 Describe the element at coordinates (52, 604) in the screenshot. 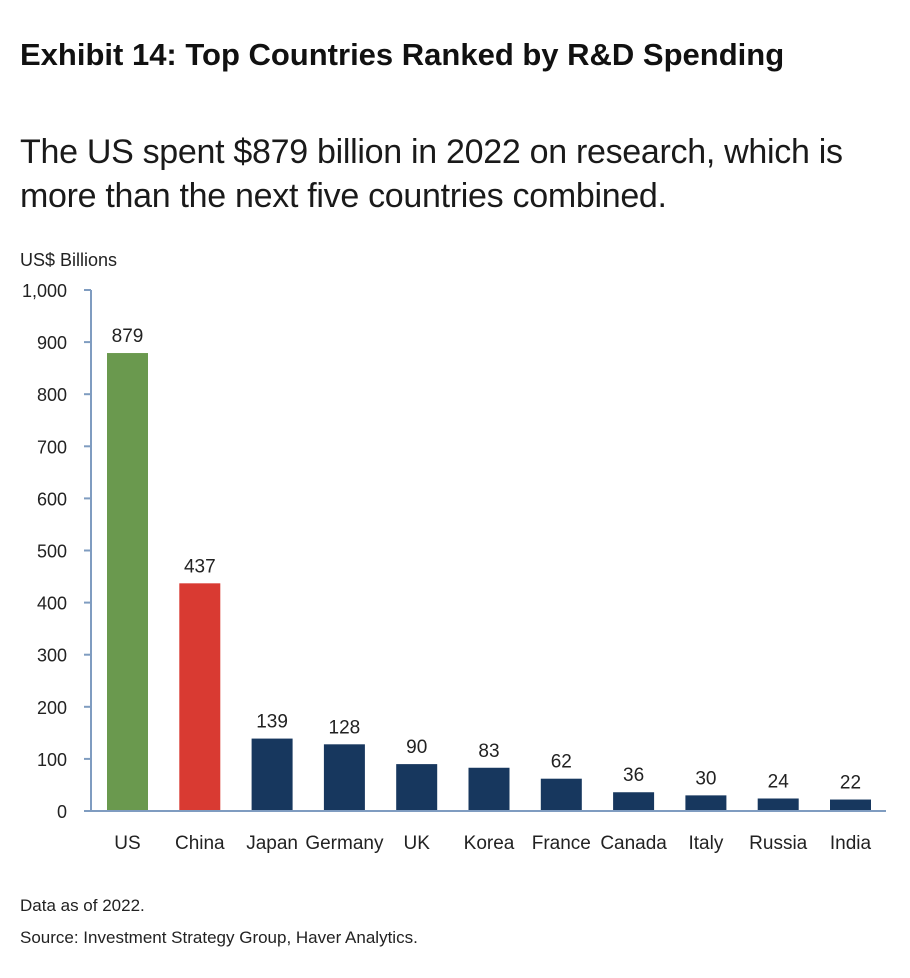

I see `y-tick-label: 400` at that location.